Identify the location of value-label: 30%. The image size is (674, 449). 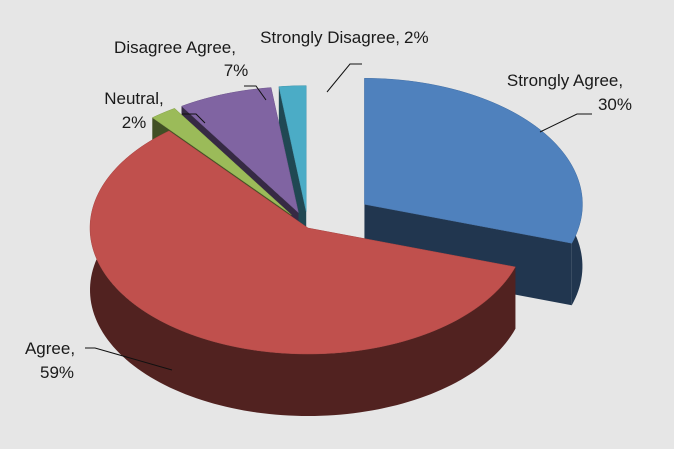
(615, 104).